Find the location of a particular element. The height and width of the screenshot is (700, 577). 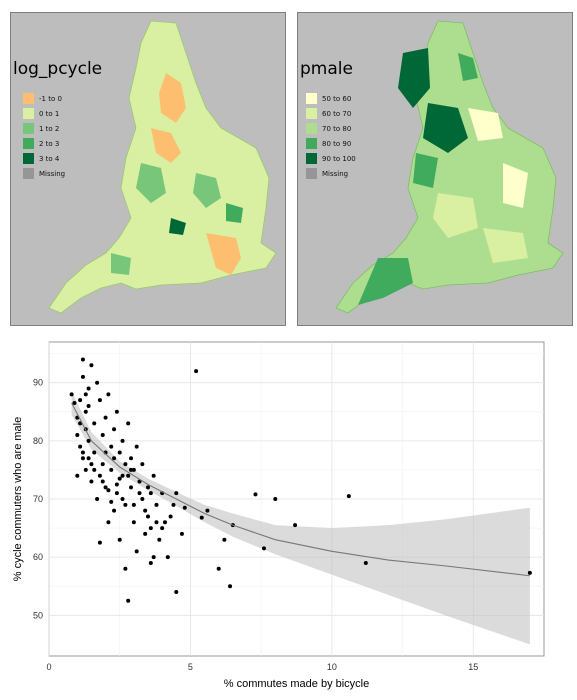

legend-item: 90 to 100 is located at coordinates (331, 158).